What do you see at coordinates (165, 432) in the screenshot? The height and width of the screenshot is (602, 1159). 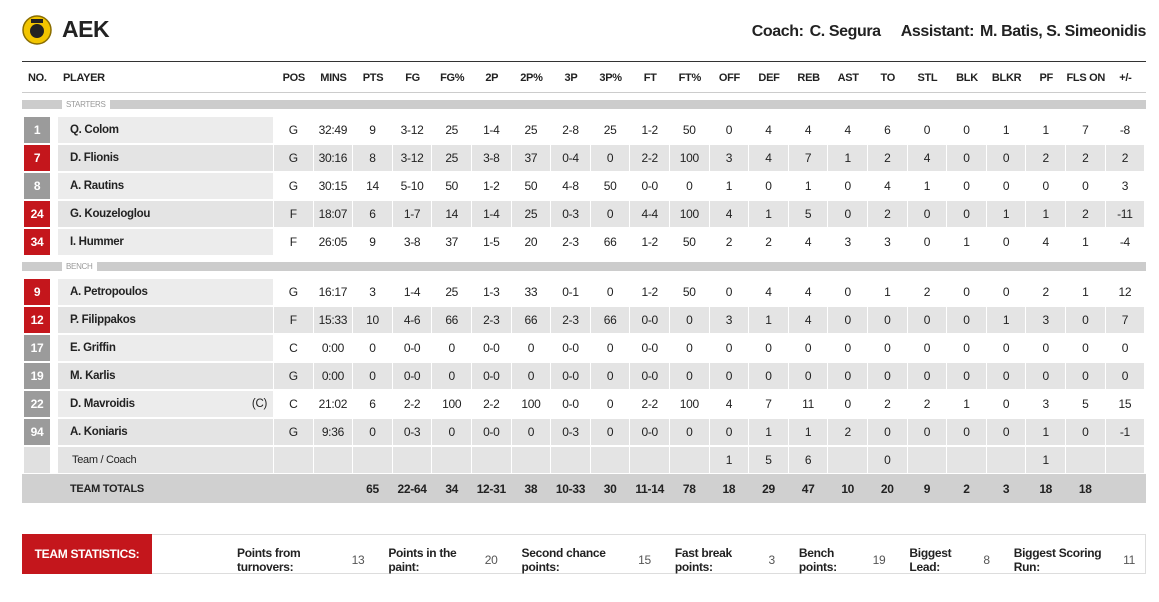 I see `player-cell: A. Koniaris` at bounding box center [165, 432].